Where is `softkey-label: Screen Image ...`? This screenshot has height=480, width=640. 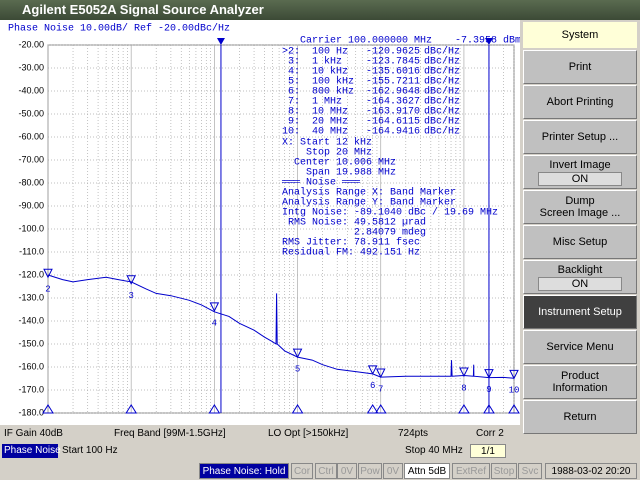
softkey-label: Screen Image ... is located at coordinates (580, 213).